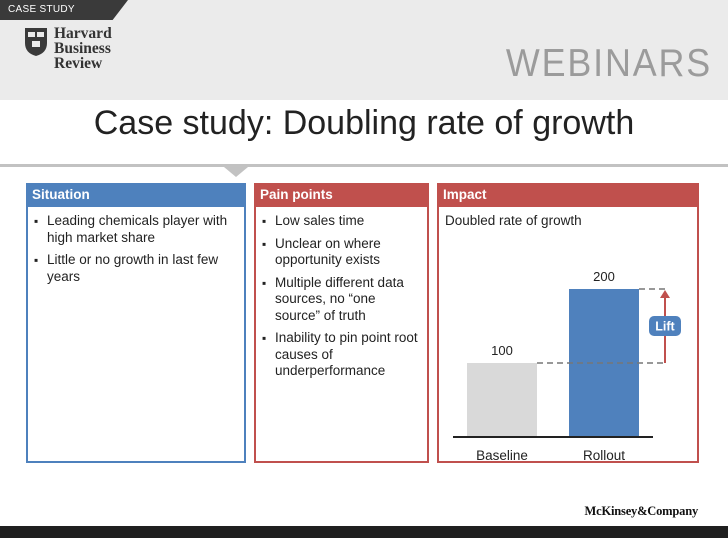 The width and height of the screenshot is (728, 546). I want to click on logo-line-harvard: Harvard, so click(83, 33).